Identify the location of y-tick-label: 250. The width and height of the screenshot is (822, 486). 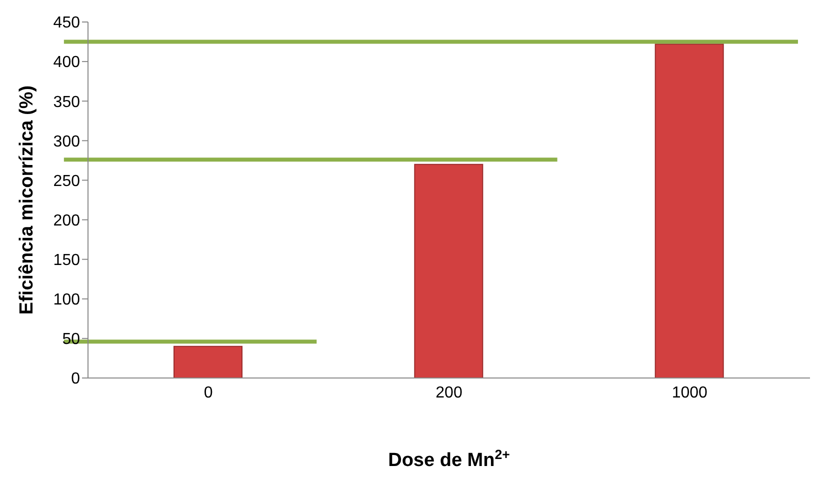
(66, 181).